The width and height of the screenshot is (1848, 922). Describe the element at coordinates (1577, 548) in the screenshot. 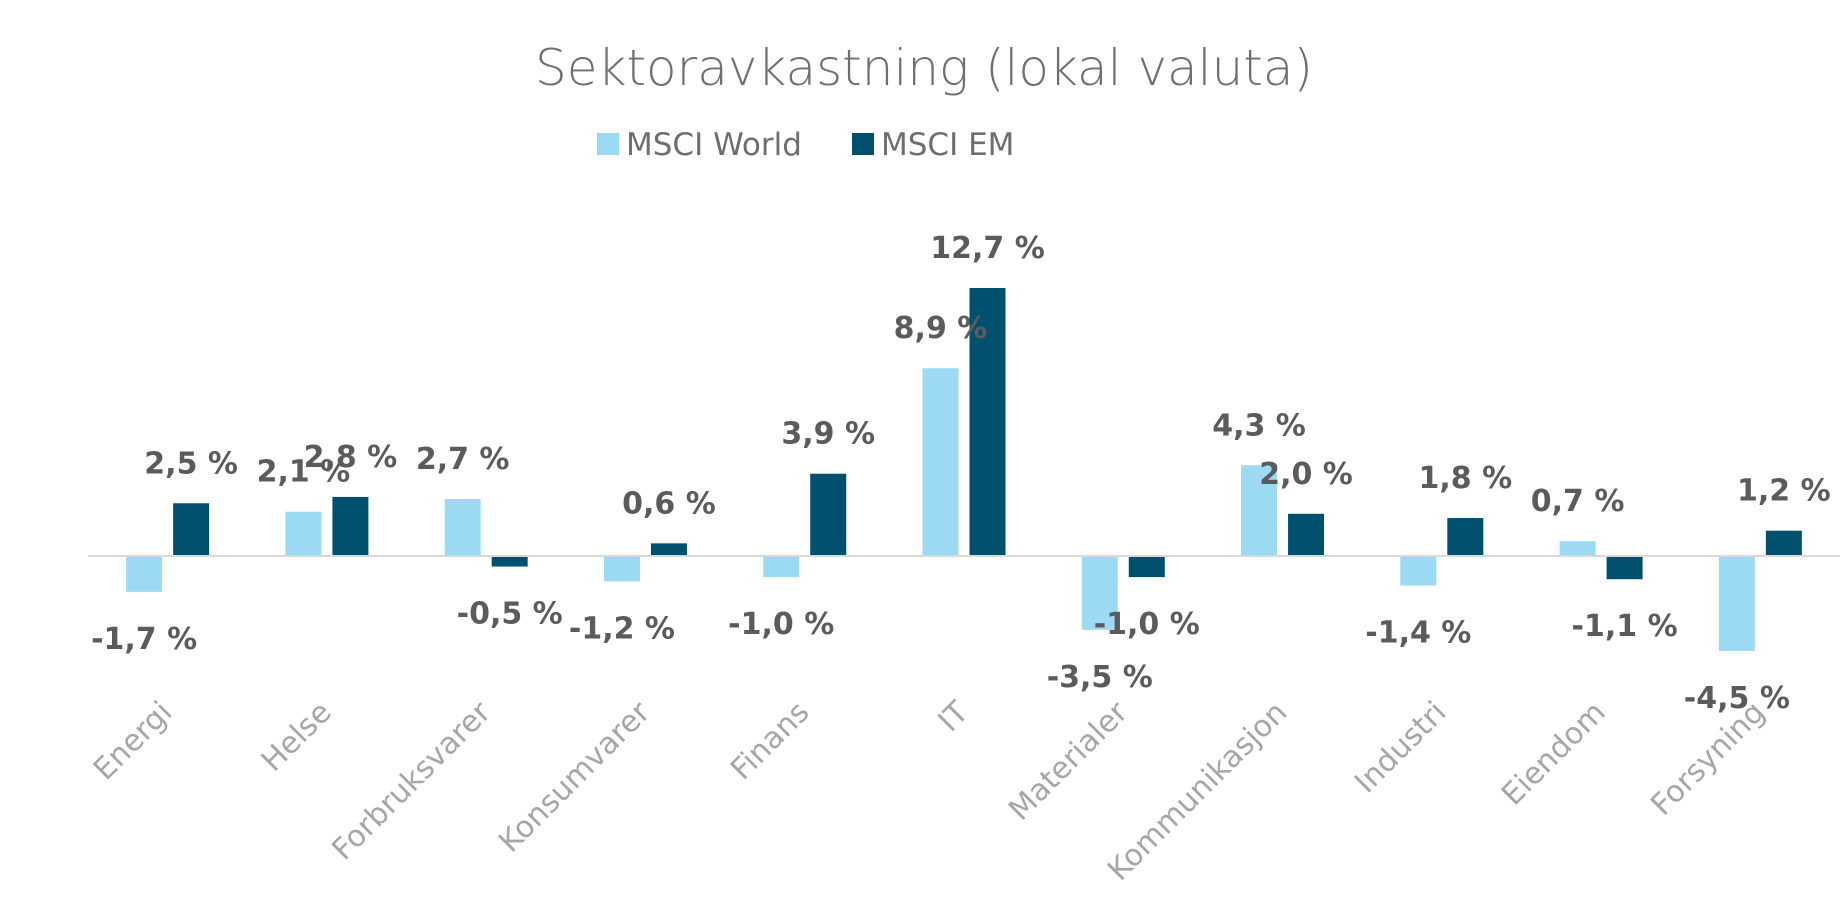

I see `bar-msci-world-eiendom` at that location.